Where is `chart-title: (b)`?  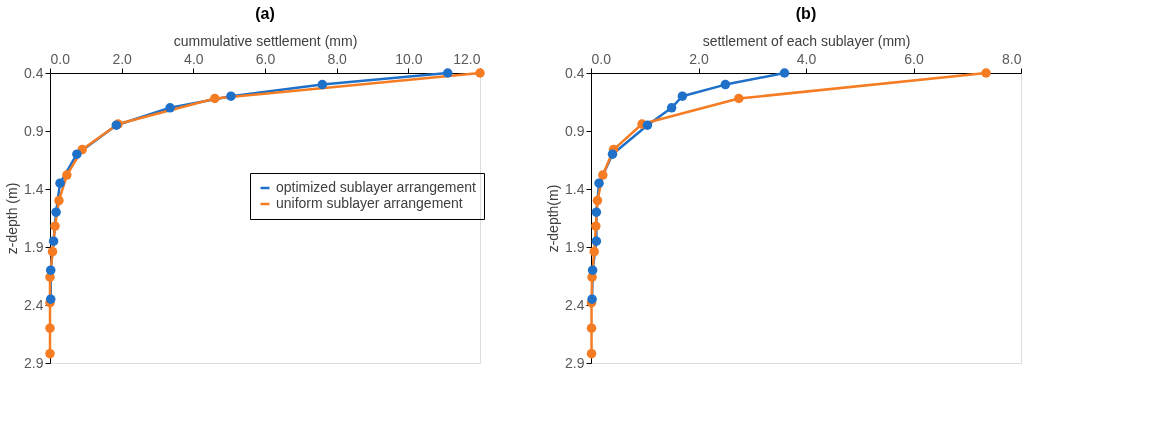
chart-title: (b) is located at coordinates (806, 13).